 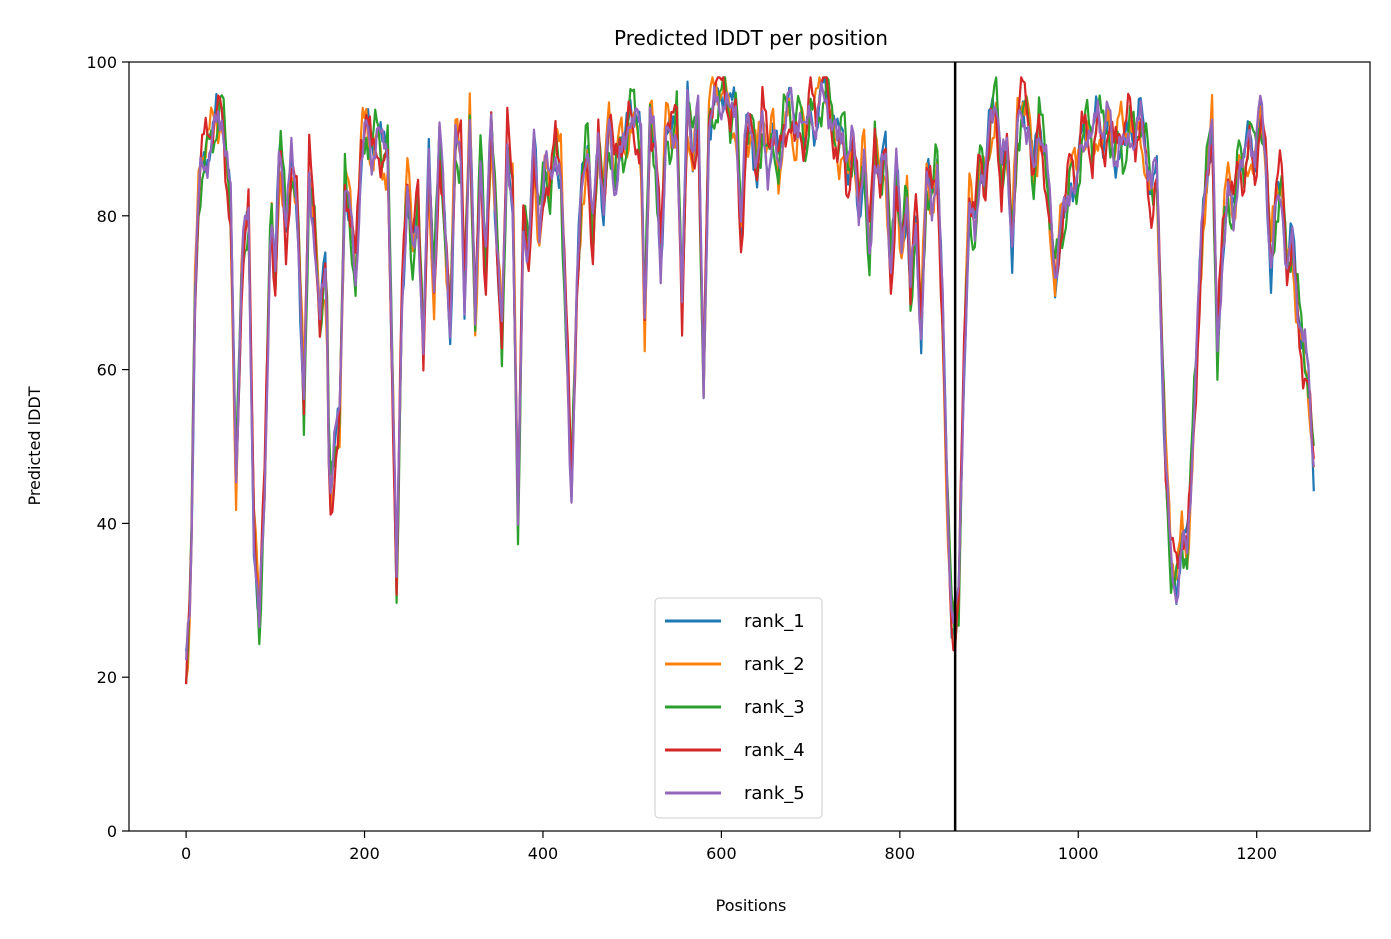 I want to click on x-tick-label: 600, so click(x=721, y=853).